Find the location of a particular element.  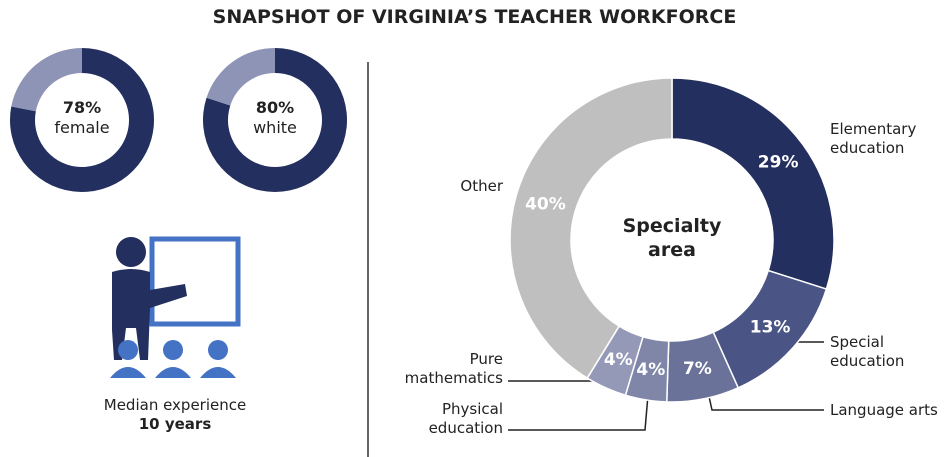

category-label: Elementary education is located at coordinates (873, 138).